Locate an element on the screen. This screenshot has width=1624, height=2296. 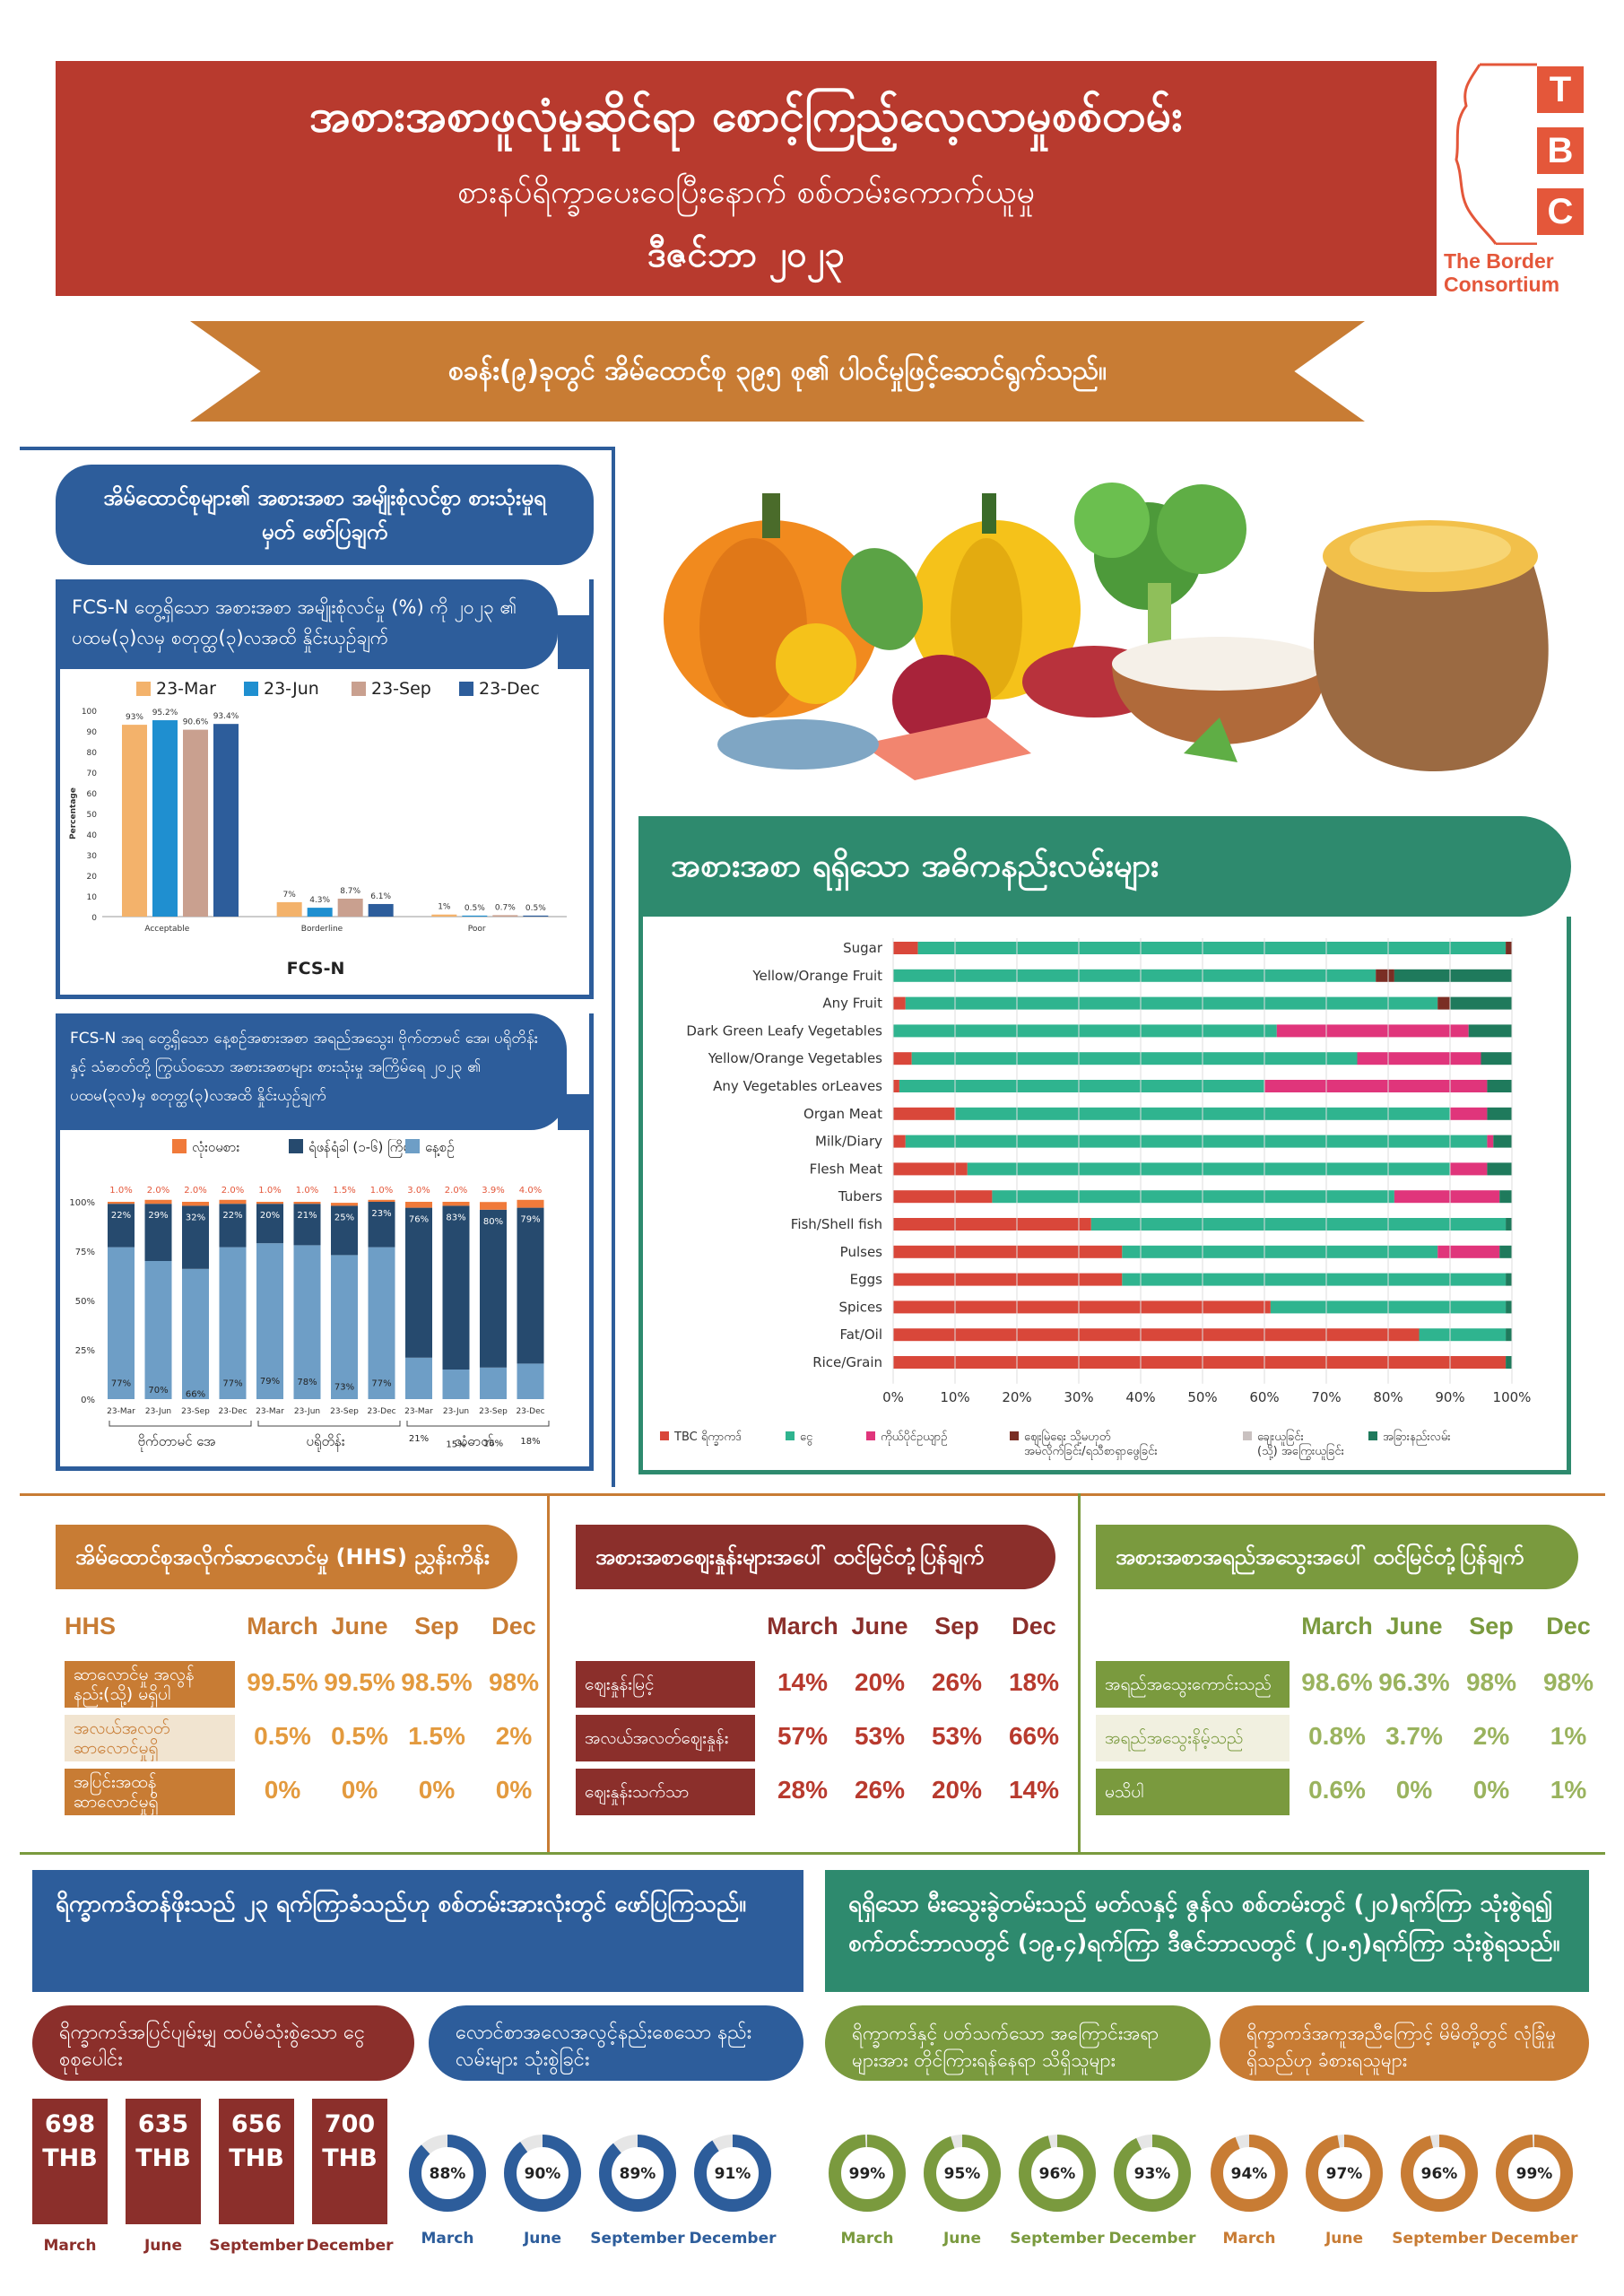
y-category-label: Any Fruit is located at coordinates (852, 1004).